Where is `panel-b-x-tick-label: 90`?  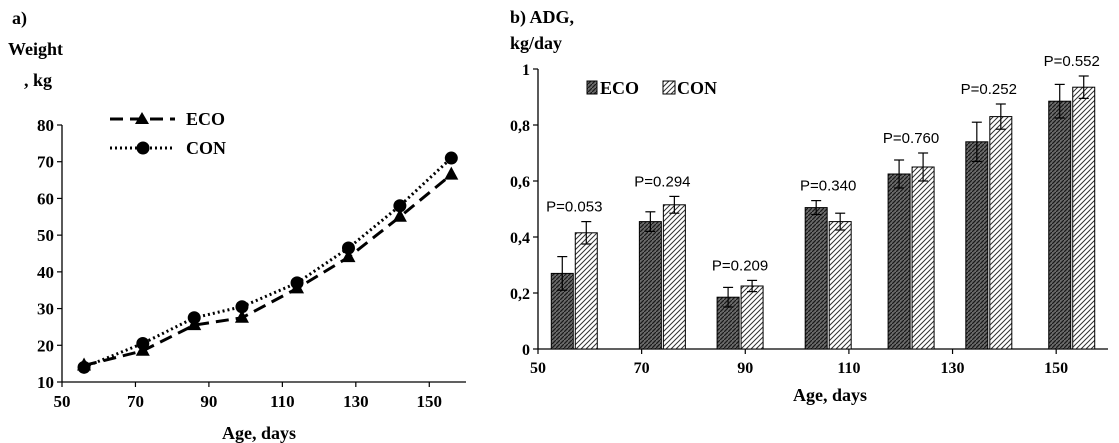 panel-b-x-tick-label: 90 is located at coordinates (745, 368).